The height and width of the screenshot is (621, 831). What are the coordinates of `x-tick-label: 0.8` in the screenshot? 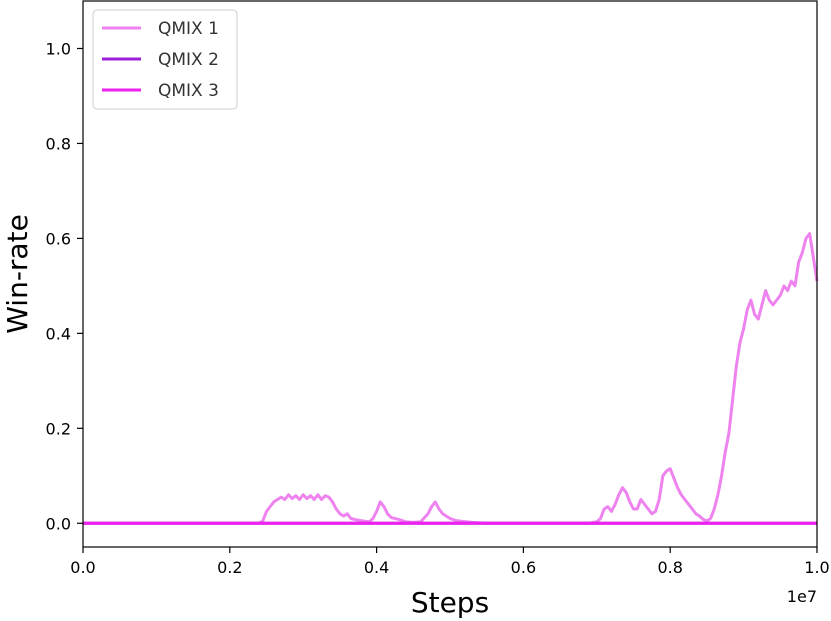 It's located at (669, 567).